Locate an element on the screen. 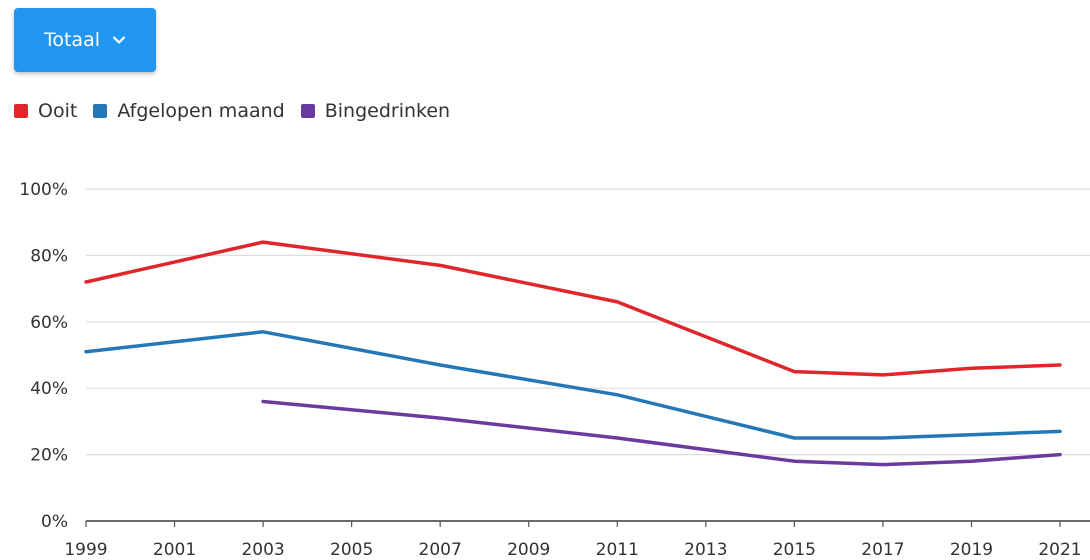  y-tick-label: 60% is located at coordinates (49, 323).